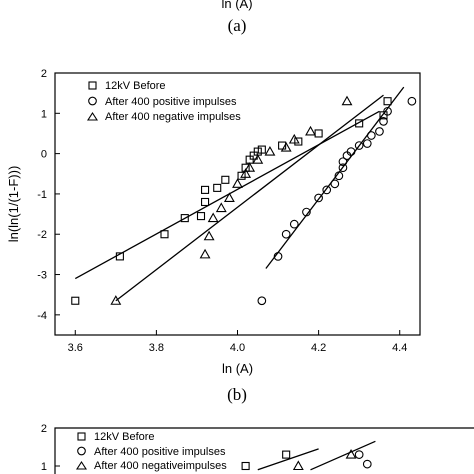  What do you see at coordinates (237, 368) in the screenshot?
I see `panel-b-x-axis-label: ln (A)` at bounding box center [237, 368].